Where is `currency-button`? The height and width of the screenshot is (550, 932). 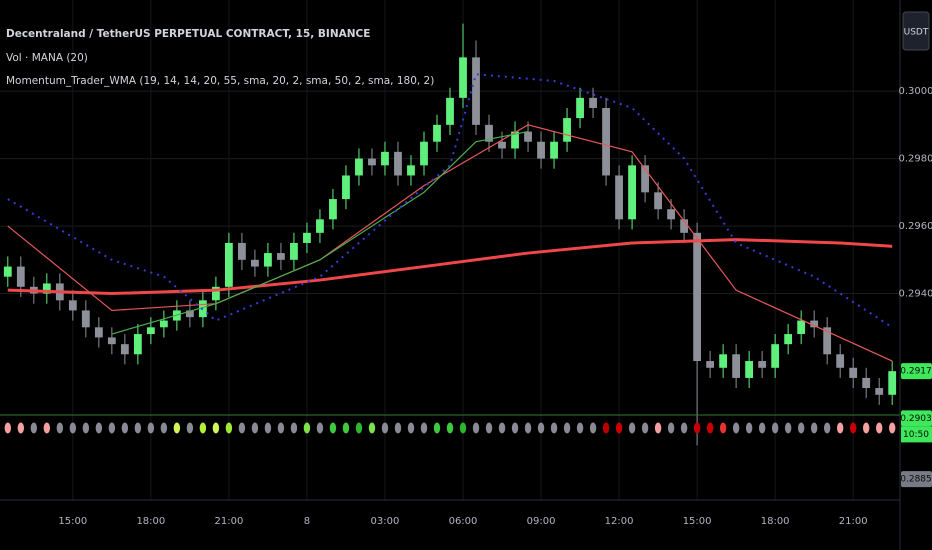 currency-button is located at coordinates (916, 31).